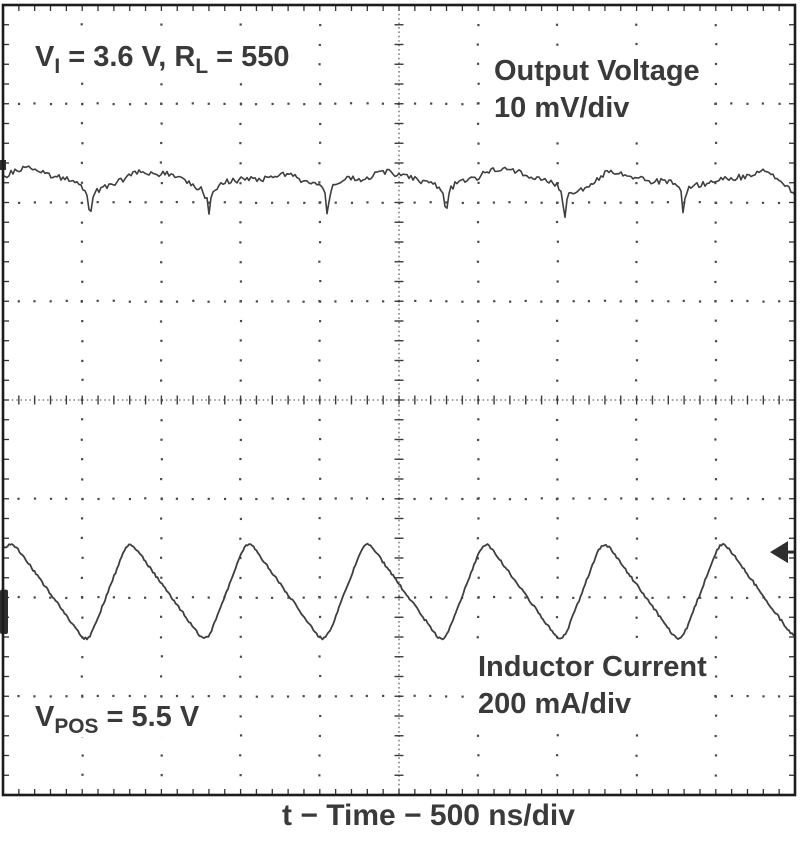  What do you see at coordinates (399, 192) in the screenshot?
I see `output-voltage-trace` at bounding box center [399, 192].